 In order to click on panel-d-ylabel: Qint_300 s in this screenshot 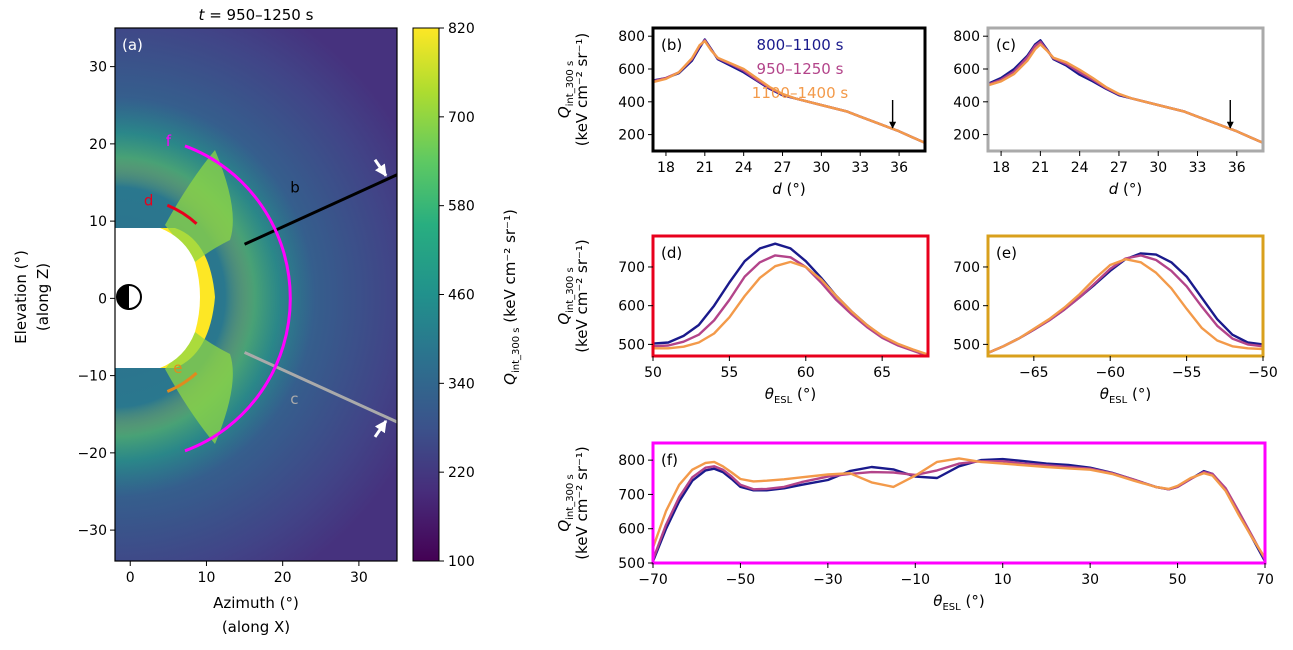, I will do `click(565, 295)`.